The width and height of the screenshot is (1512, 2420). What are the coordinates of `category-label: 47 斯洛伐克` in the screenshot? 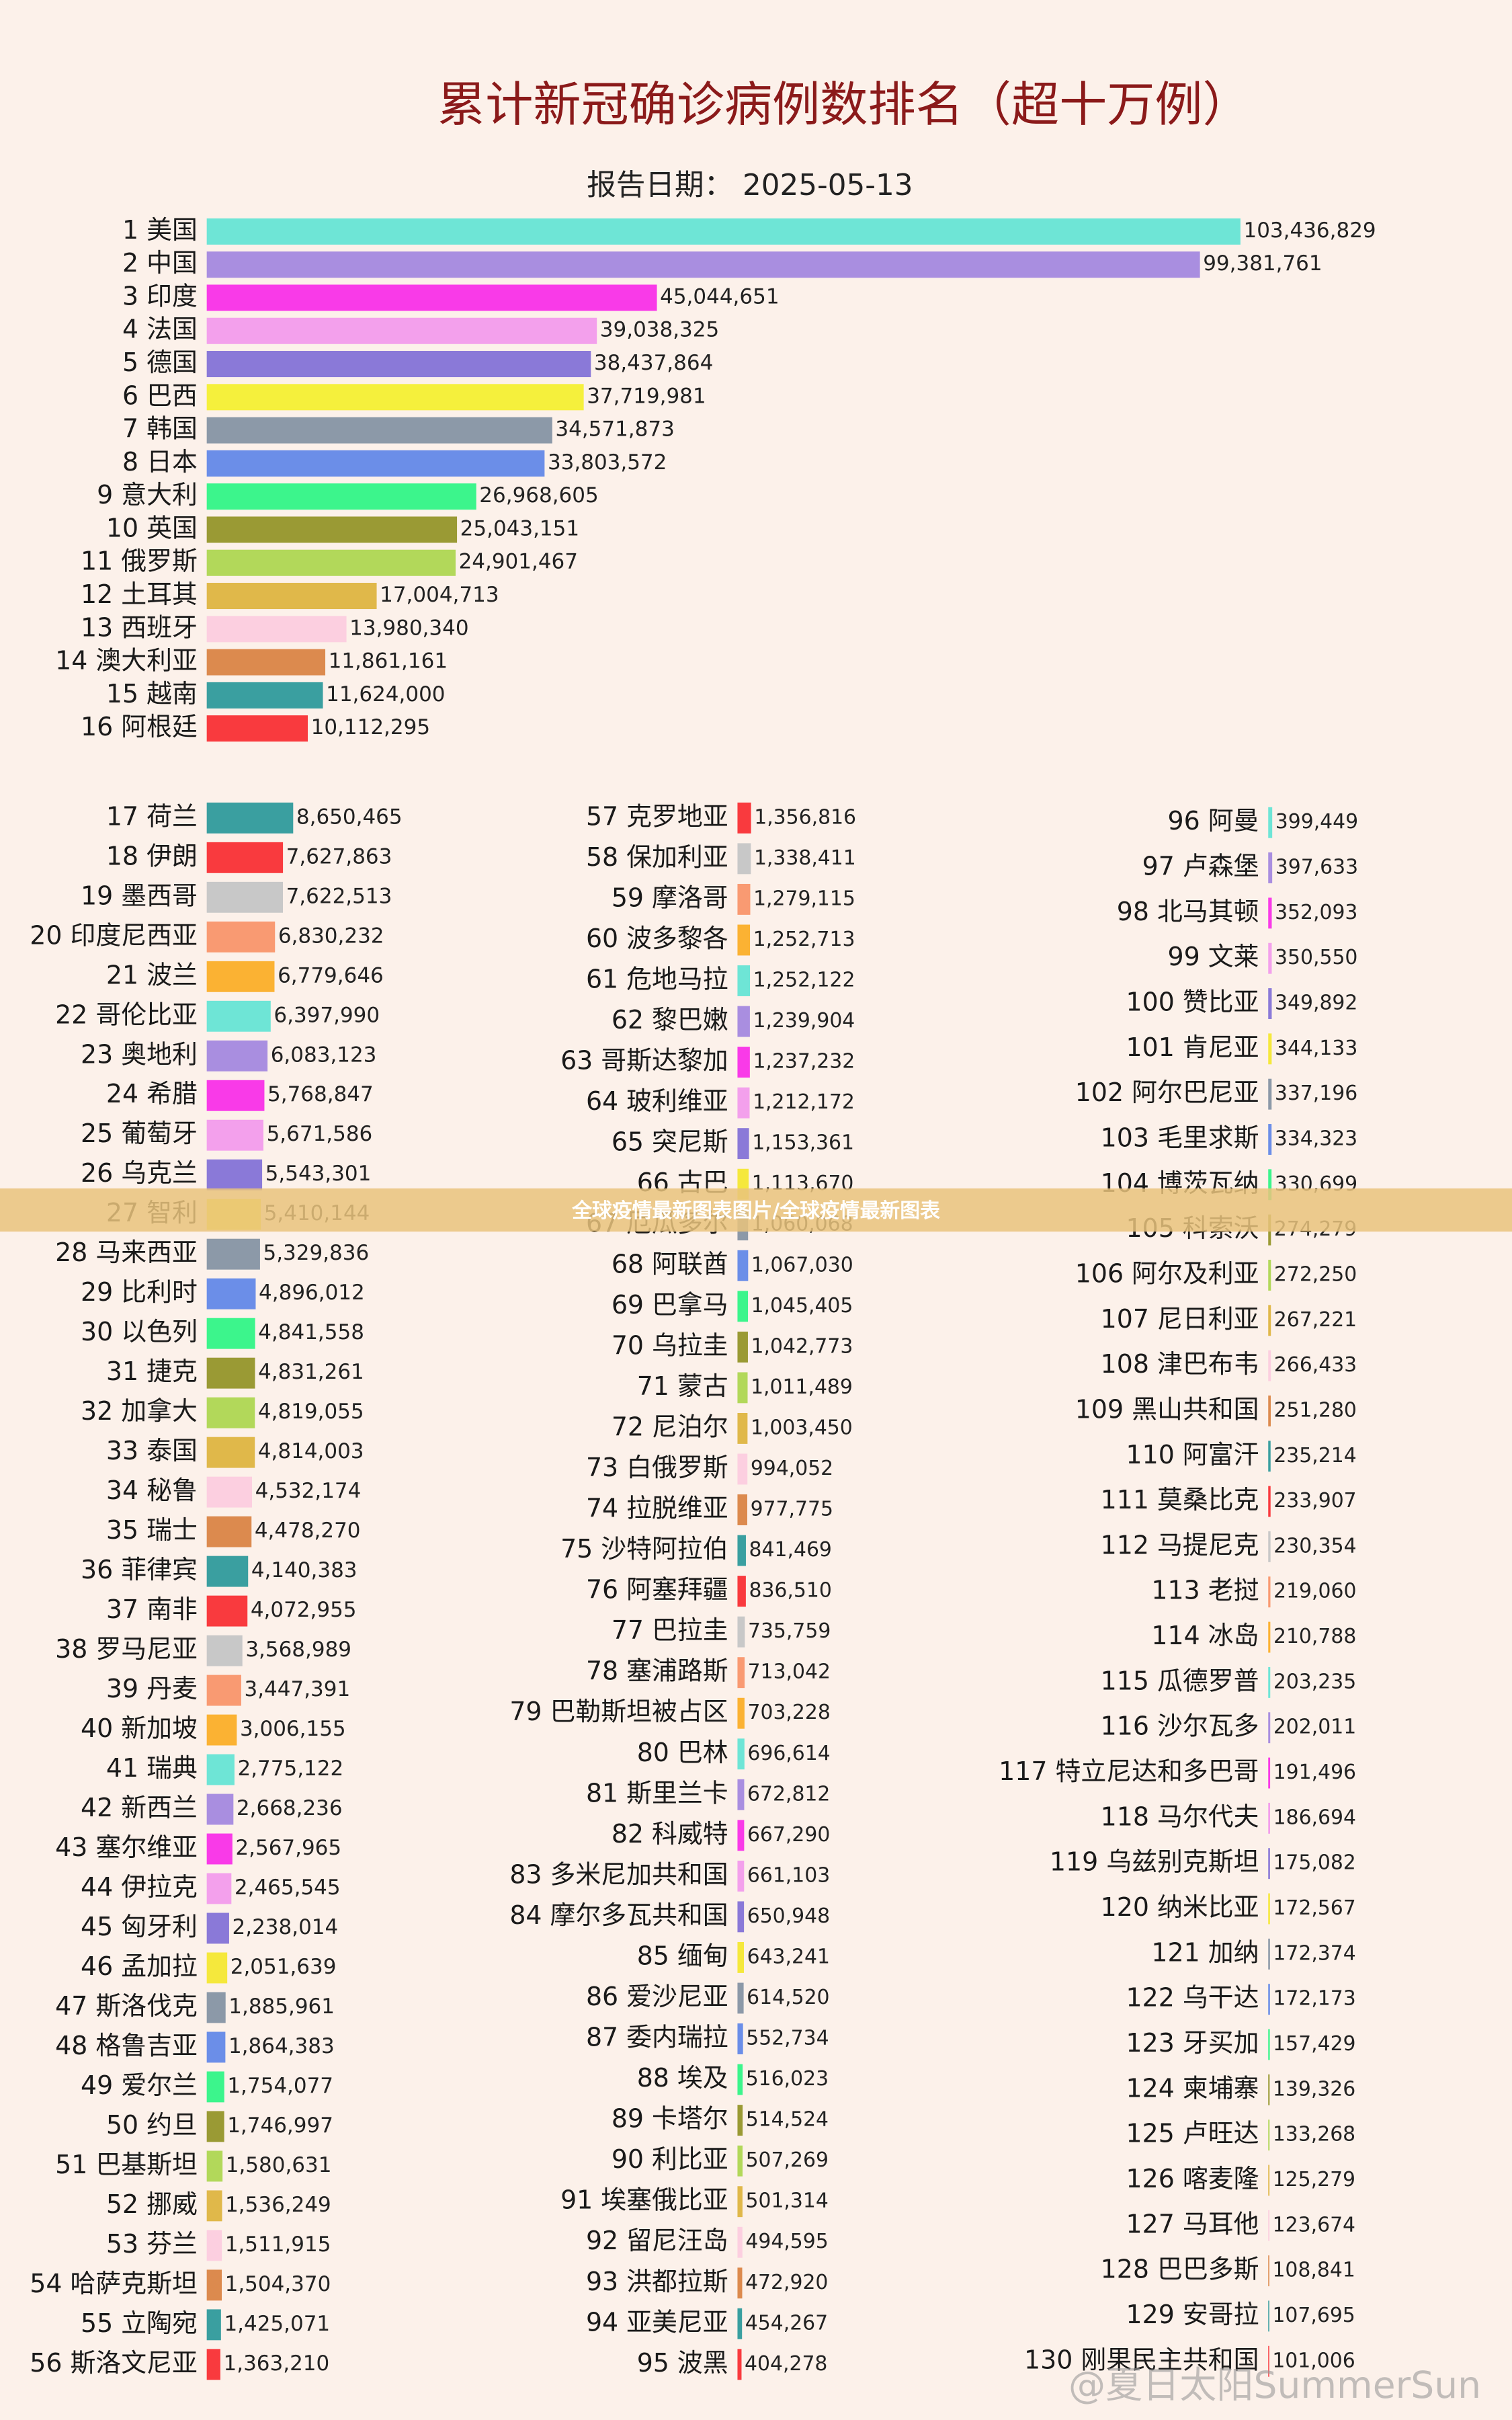 It's located at (127, 2006).